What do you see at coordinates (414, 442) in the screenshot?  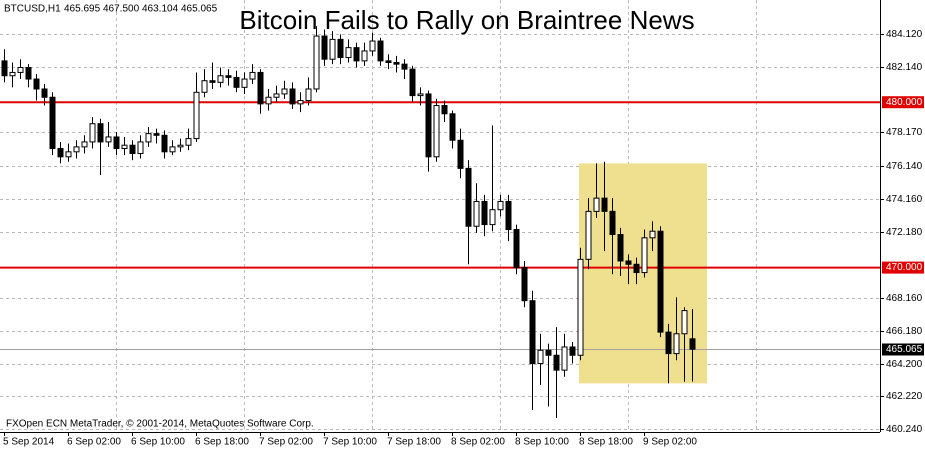 I see `x-tick-label: 7 Sep 18:00` at bounding box center [414, 442].